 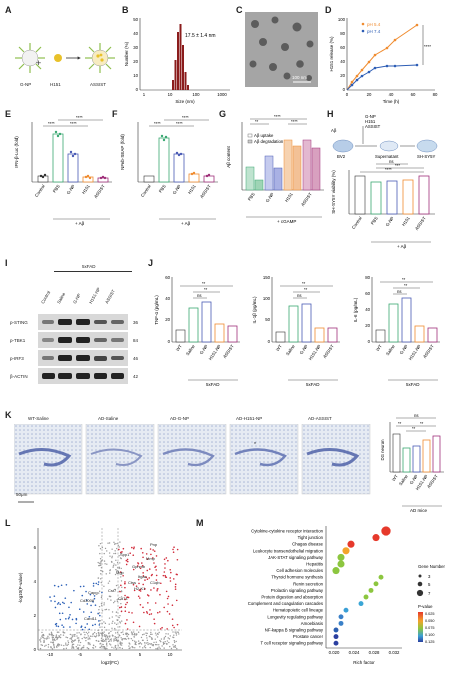 I want to click on svg-text: Gpnmb, so click(x=139, y=566).